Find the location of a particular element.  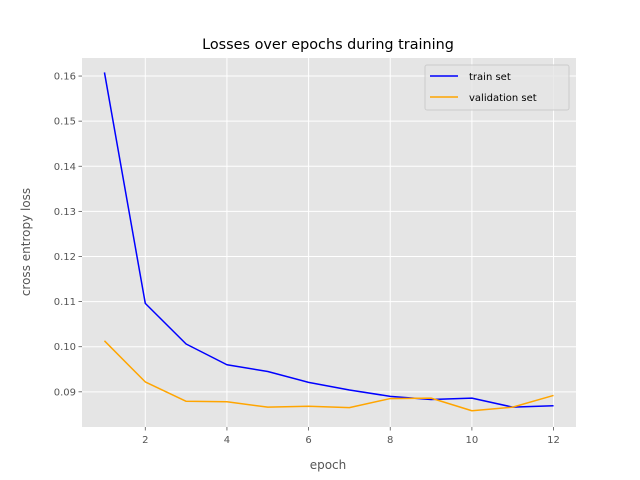

legend-box is located at coordinates (497, 87).